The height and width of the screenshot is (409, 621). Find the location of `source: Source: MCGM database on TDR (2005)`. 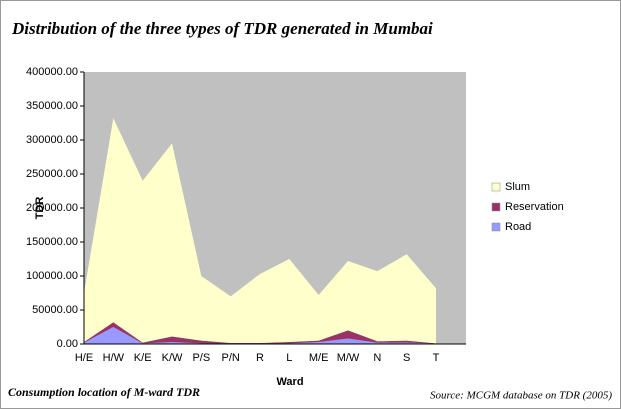

source: Source: MCGM database on TDR (2005) is located at coordinates (521, 396).